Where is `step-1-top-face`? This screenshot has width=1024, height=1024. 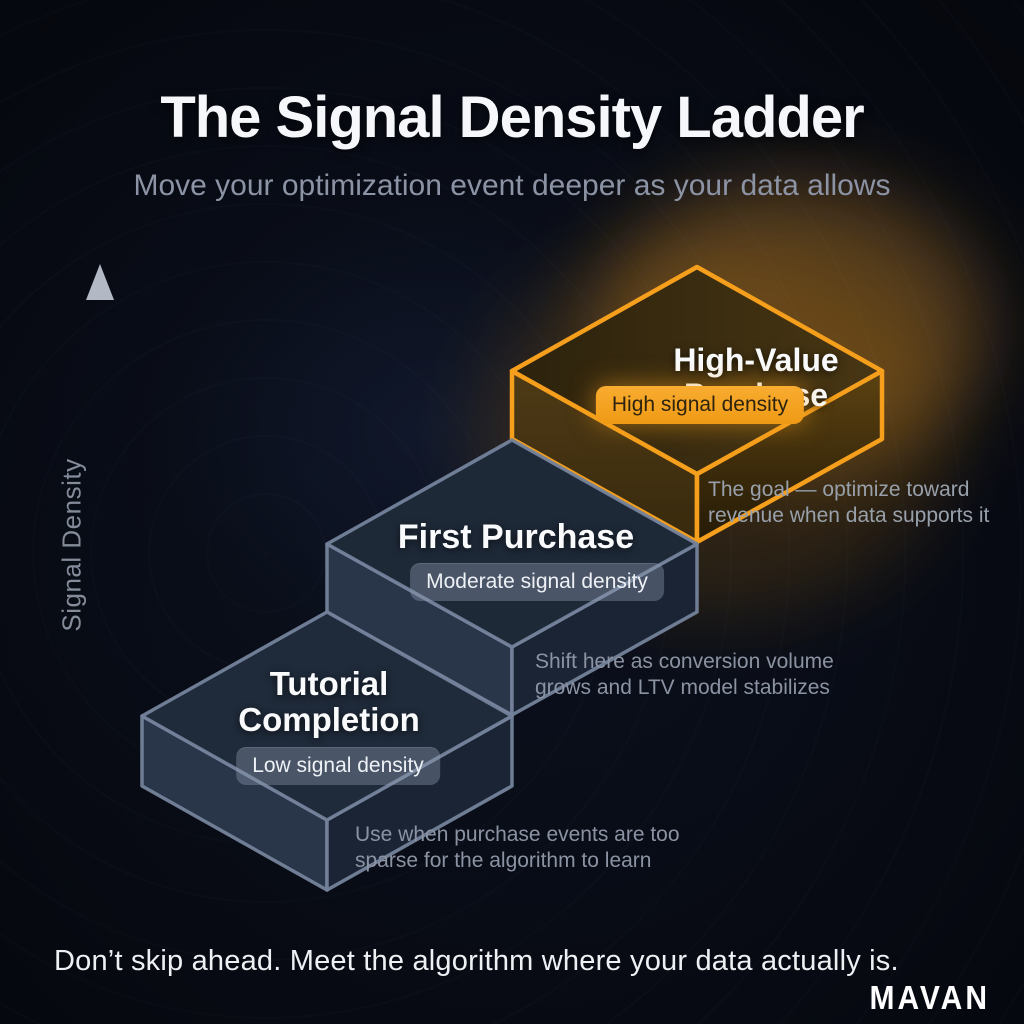
step-1-top-face is located at coordinates (327, 716).